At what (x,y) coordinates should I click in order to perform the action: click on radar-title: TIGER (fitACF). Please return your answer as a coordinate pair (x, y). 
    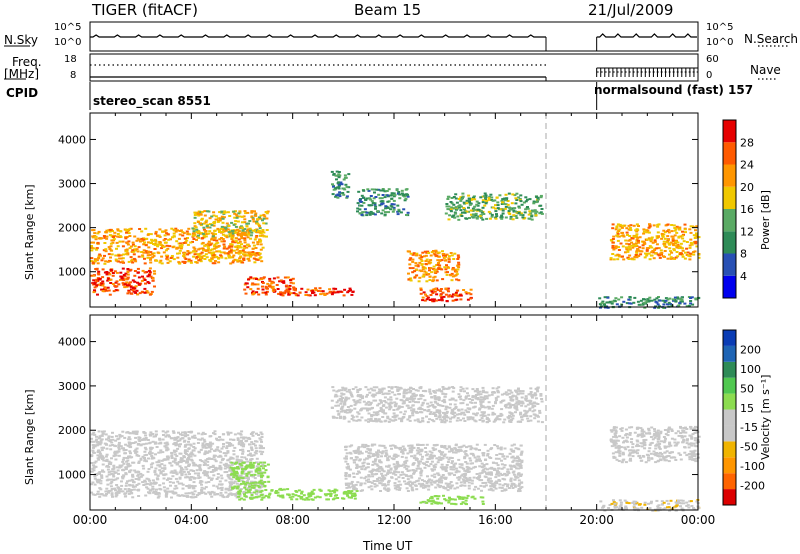
    Looking at the image, I should click on (145, 10).